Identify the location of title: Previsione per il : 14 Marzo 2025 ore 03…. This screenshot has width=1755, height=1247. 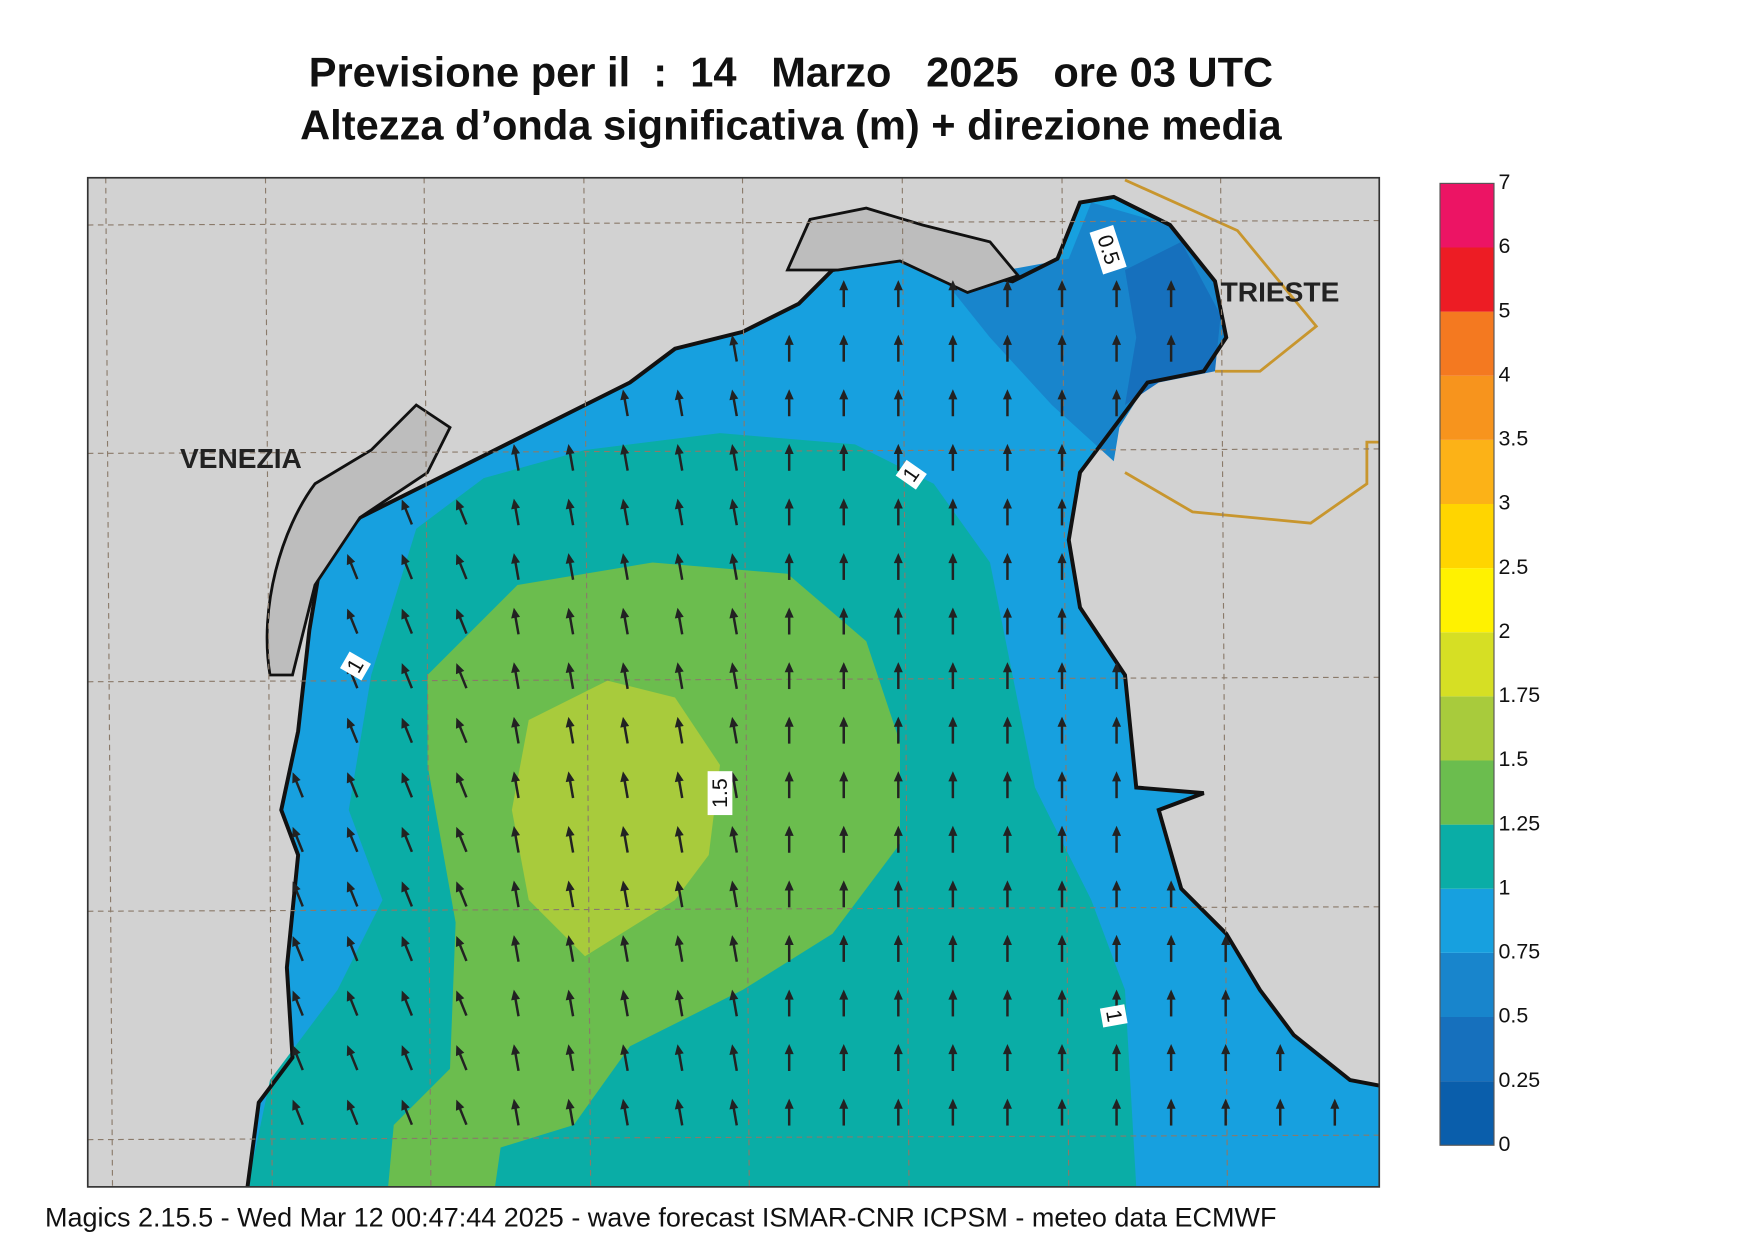
(791, 72).